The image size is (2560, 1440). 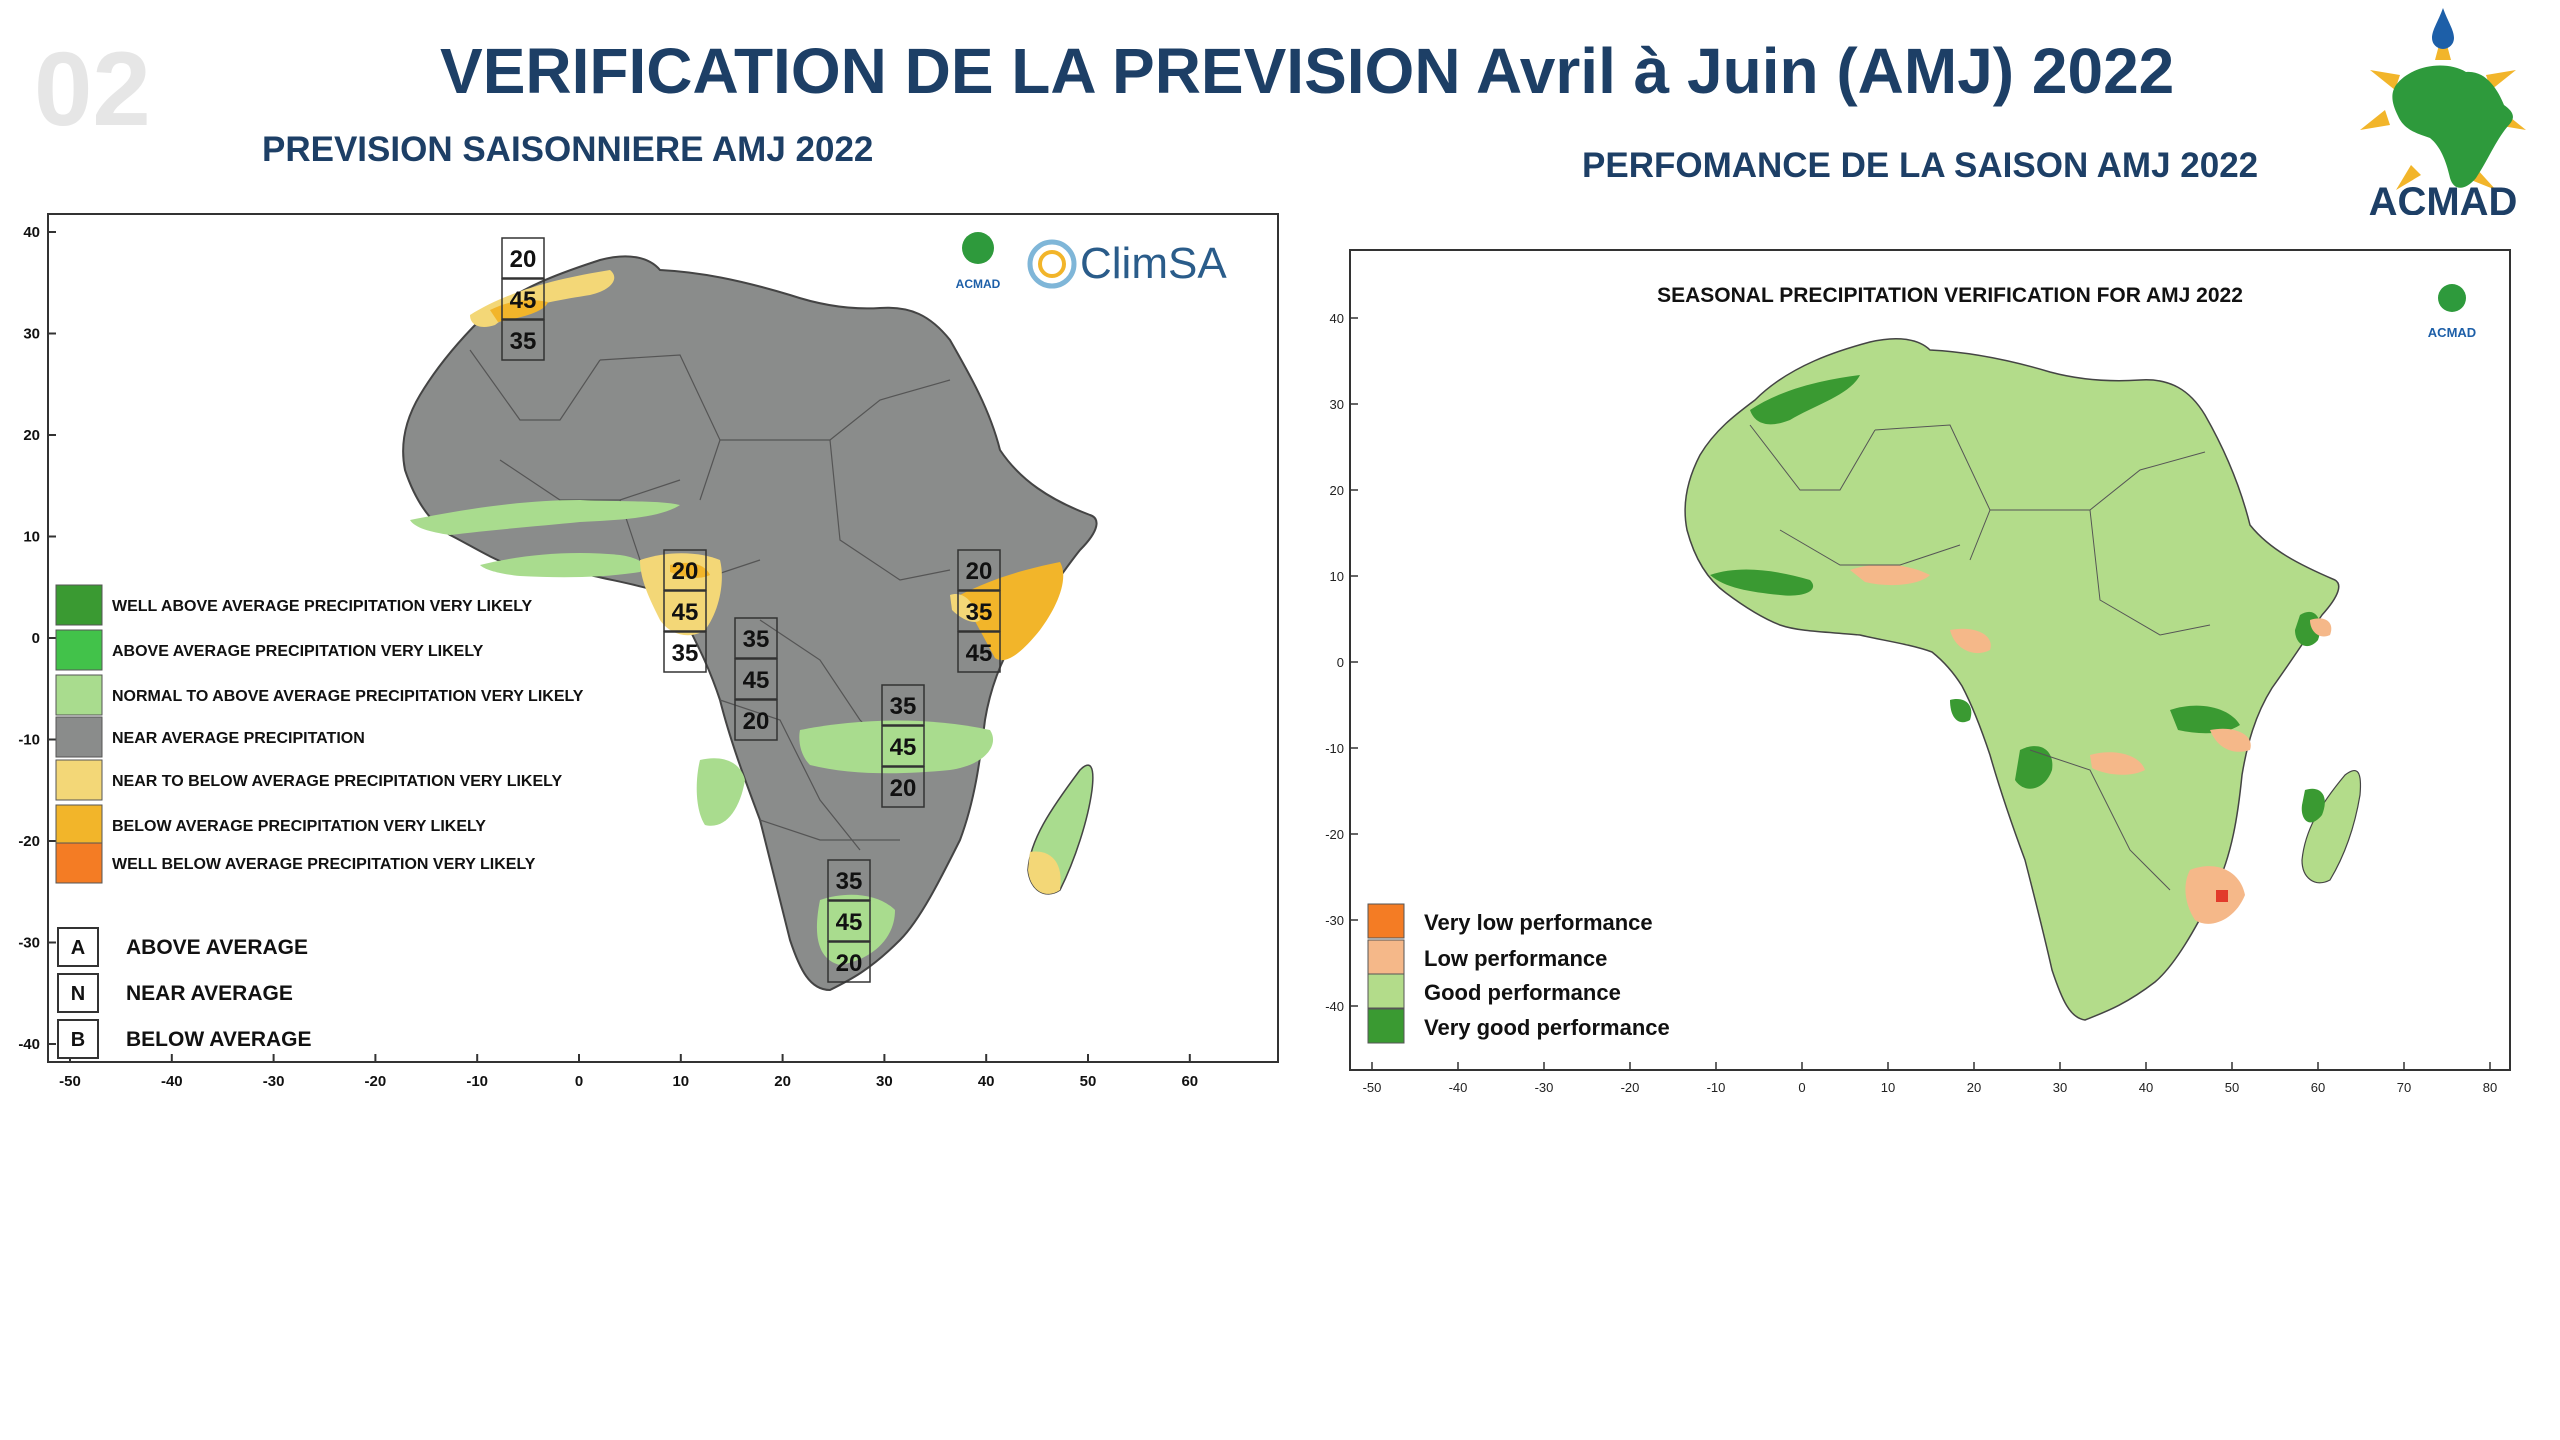 What do you see at coordinates (579, 1081) in the screenshot?
I see `forecast-x-tick-label: 0` at bounding box center [579, 1081].